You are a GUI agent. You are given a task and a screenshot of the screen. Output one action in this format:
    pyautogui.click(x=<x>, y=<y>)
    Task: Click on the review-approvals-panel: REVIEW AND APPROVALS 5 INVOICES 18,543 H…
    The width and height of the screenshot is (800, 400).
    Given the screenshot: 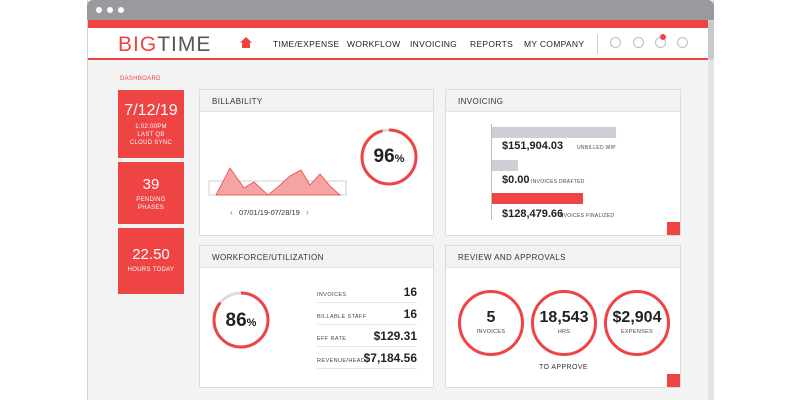 What is the action you would take?
    pyautogui.click(x=563, y=316)
    